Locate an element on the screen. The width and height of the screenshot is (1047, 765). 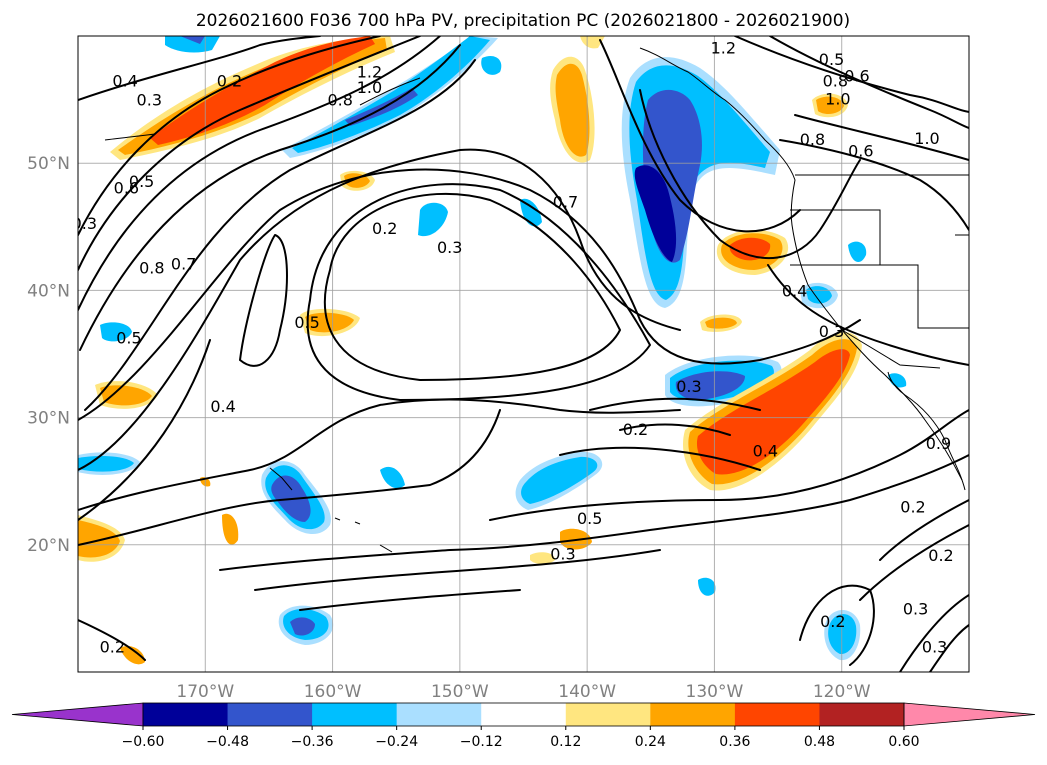
lat-tick-label: 40°N is located at coordinates (48, 291).